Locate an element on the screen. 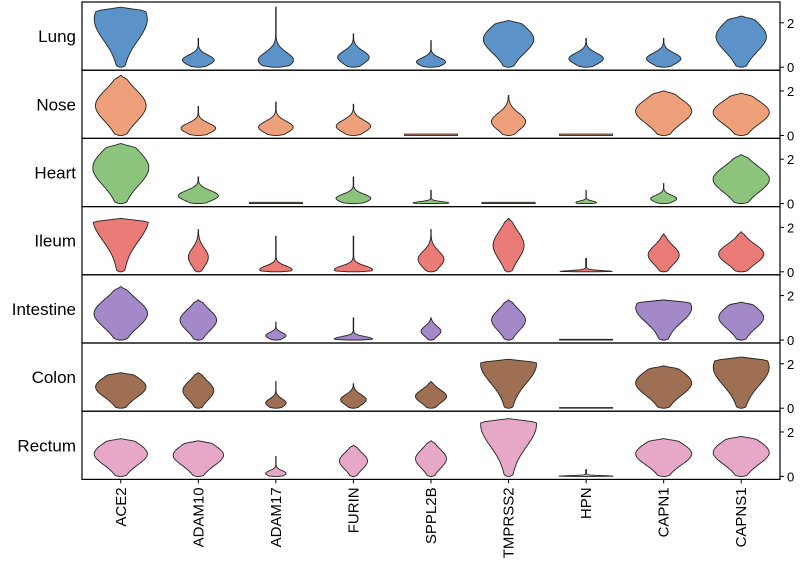 This screenshot has width=800, height=572. violin-colon-adam17 is located at coordinates (276, 395).